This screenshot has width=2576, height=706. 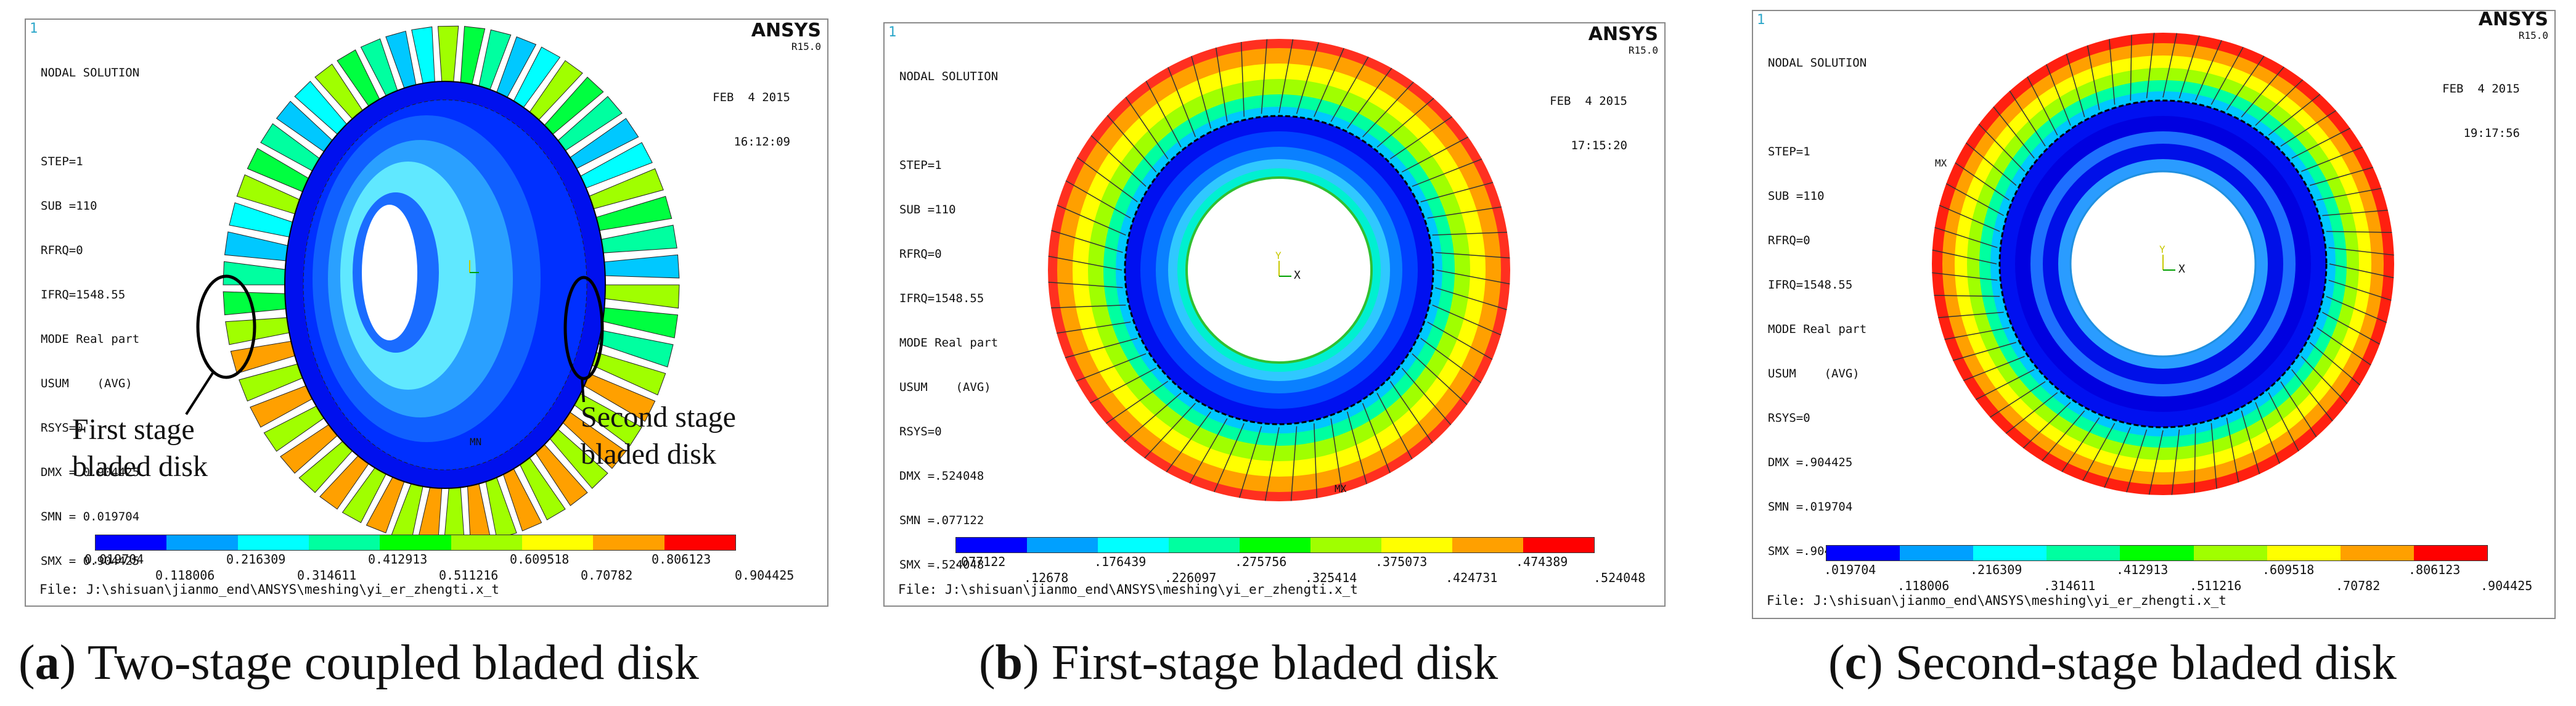 I want to click on legend-tick: .806123, so click(x=2434, y=569).